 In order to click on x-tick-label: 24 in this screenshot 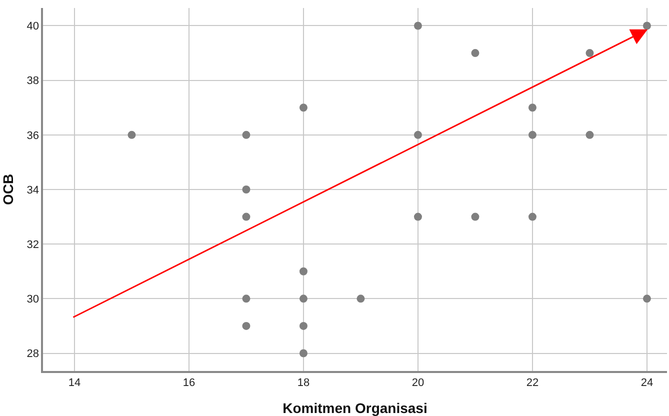, I will do `click(647, 382)`.